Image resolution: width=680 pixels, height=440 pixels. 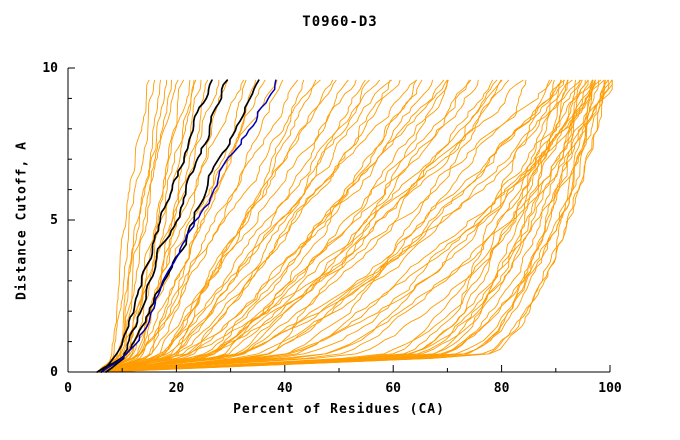 I want to click on x-tick-label: 60, so click(x=393, y=388).